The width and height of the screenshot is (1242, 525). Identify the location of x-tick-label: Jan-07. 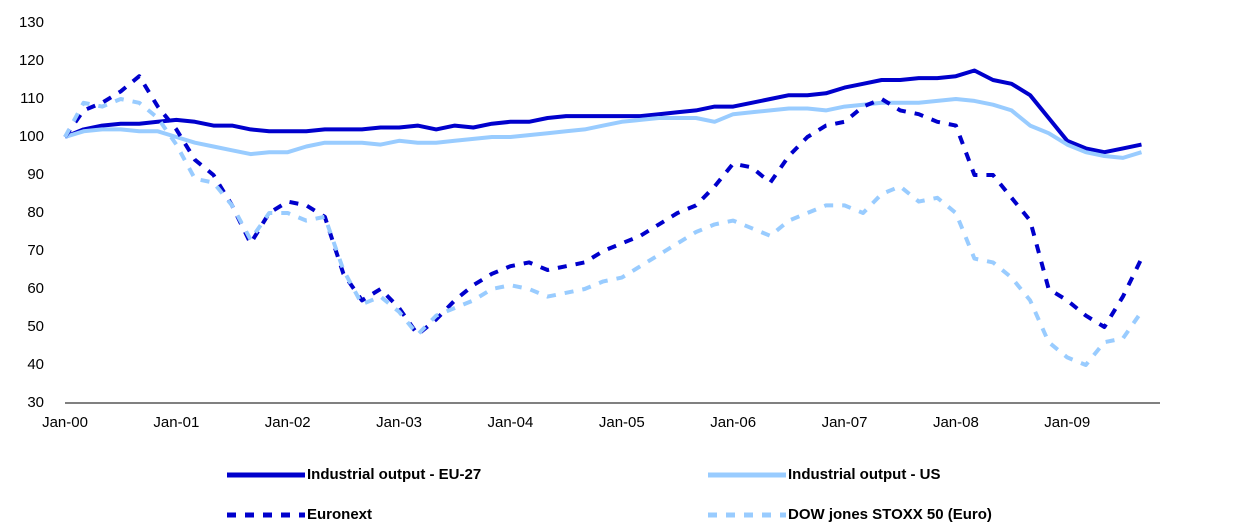
(845, 422).